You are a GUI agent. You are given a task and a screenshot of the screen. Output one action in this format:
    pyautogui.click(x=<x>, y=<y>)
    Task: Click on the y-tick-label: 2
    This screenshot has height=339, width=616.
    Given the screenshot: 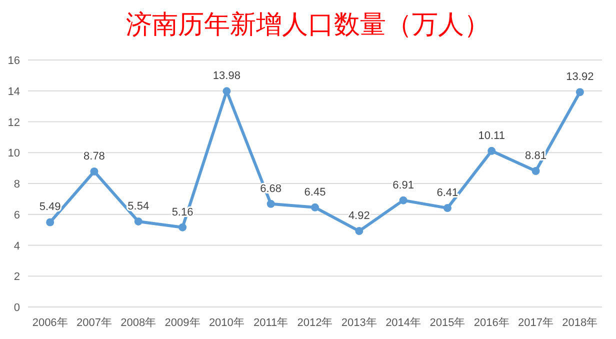 What is the action you would take?
    pyautogui.click(x=17, y=277)
    